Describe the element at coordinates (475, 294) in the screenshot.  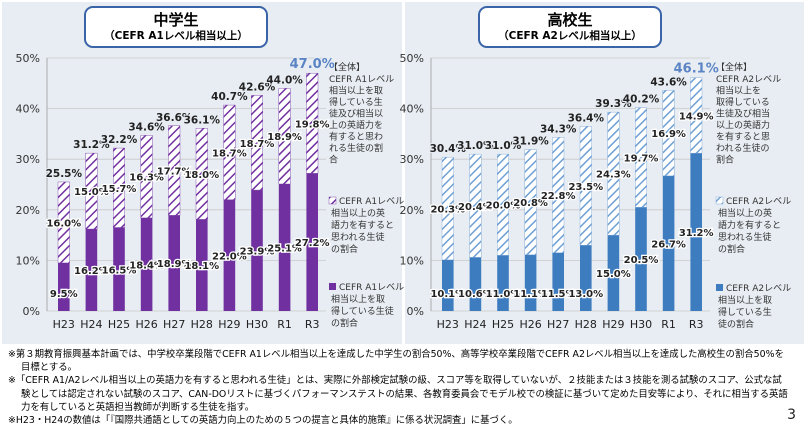
I see `hs-data-label-solid: 10.6%` at that location.